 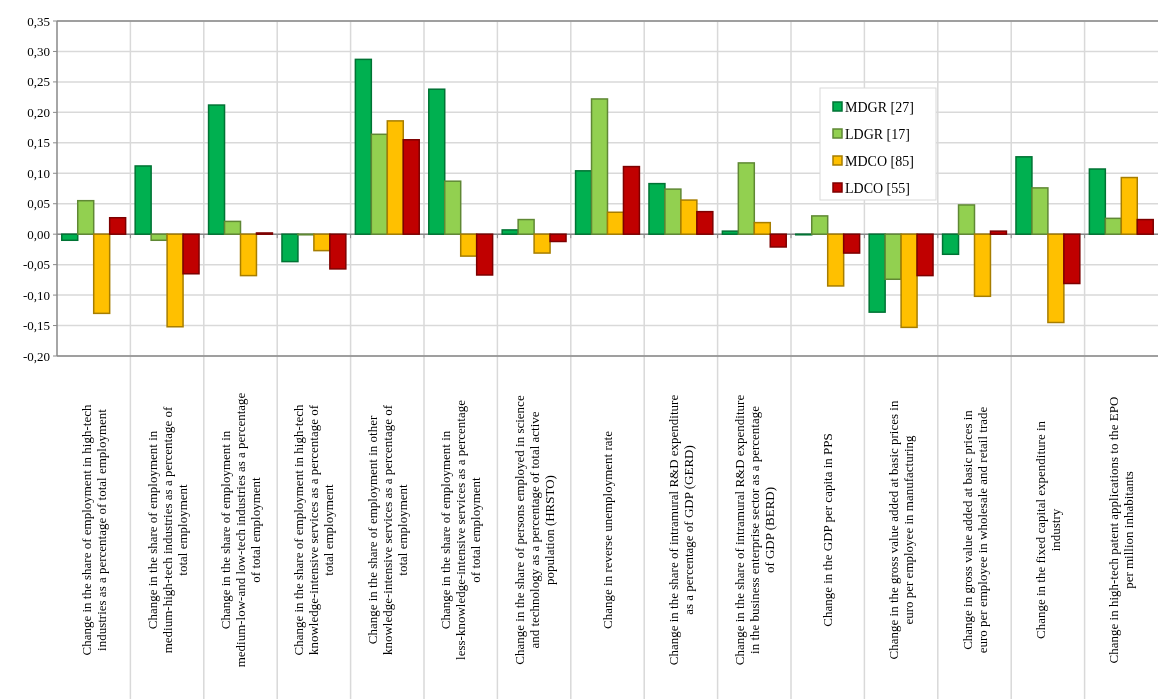 I want to click on y-tick-label: 0,25, so click(x=38, y=82).